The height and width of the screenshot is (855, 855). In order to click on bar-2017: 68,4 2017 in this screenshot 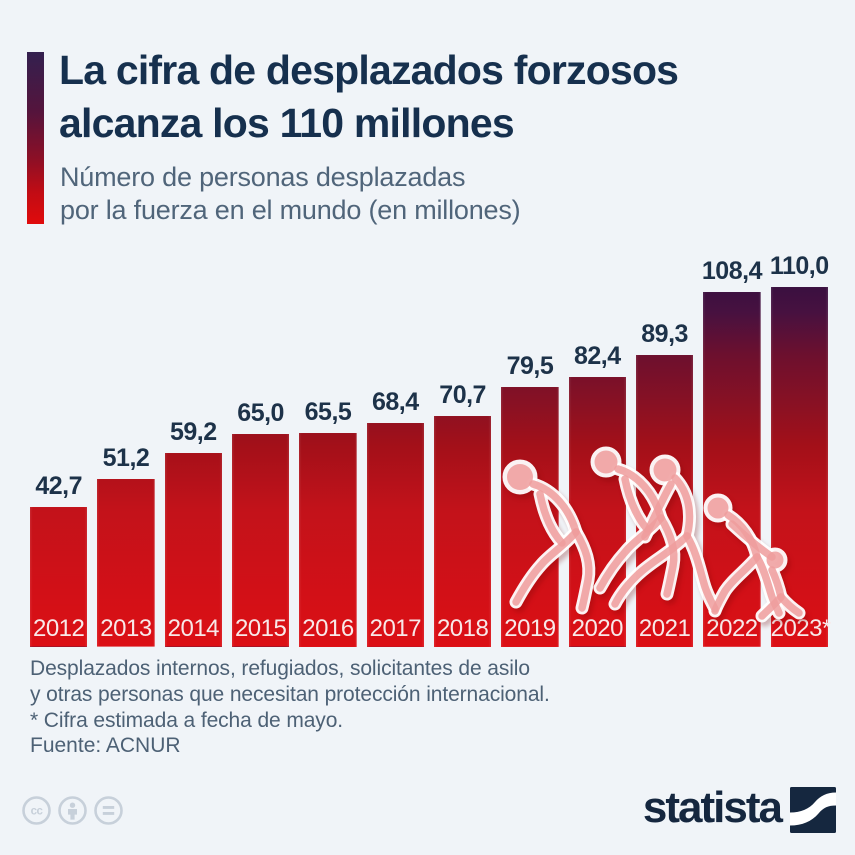, I will do `click(395, 517)`.